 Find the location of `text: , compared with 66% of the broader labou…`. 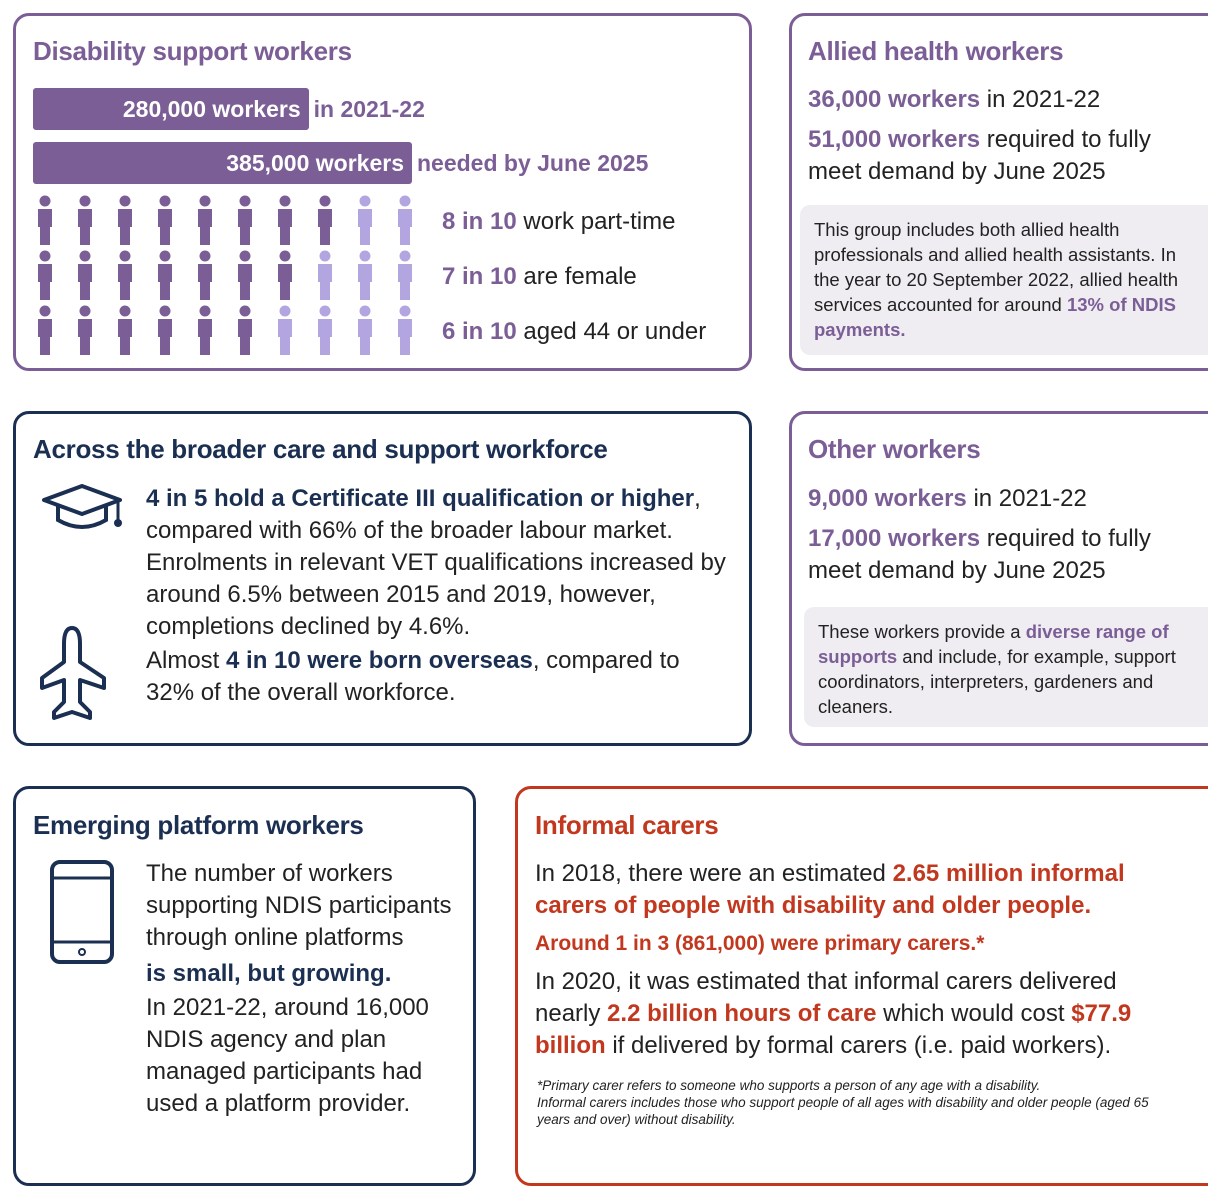

text: , compared with 66% of the broader labou… is located at coordinates (436, 562).